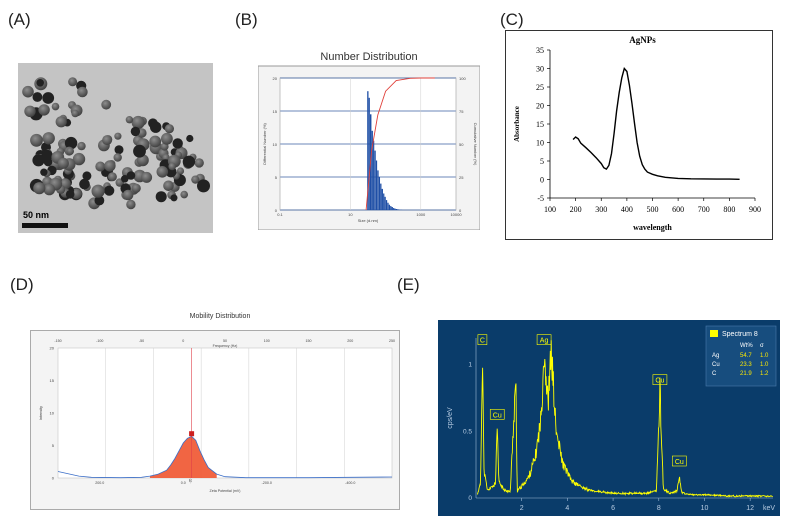 The width and height of the screenshot is (790, 523). What do you see at coordinates (450, 418) in the screenshot?
I see `y-axis-label: cps/eV` at bounding box center [450, 418].